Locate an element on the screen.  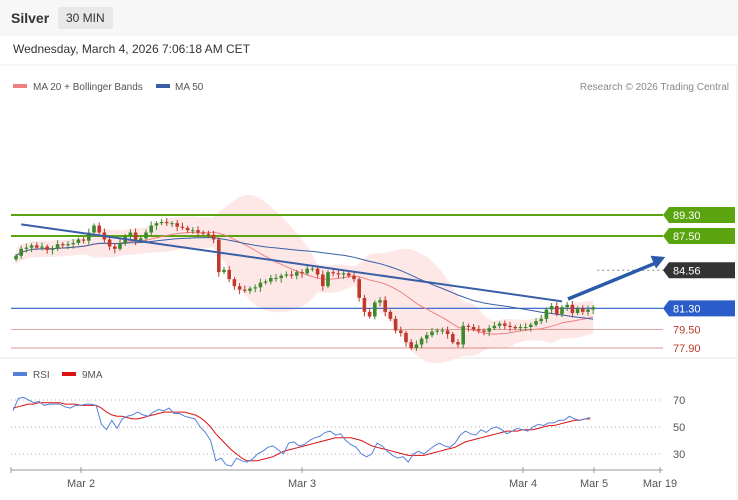
forecast-arrow-head is located at coordinates (658, 262).